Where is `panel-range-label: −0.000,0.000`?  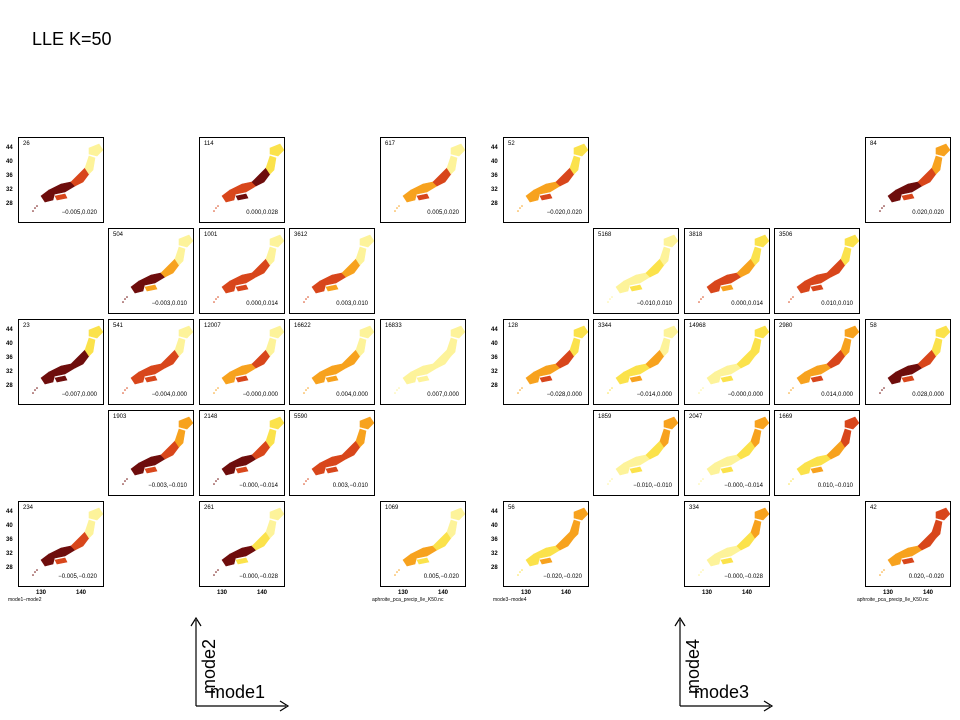
panel-range-label: −0.000,0.000 is located at coordinates (260, 395).